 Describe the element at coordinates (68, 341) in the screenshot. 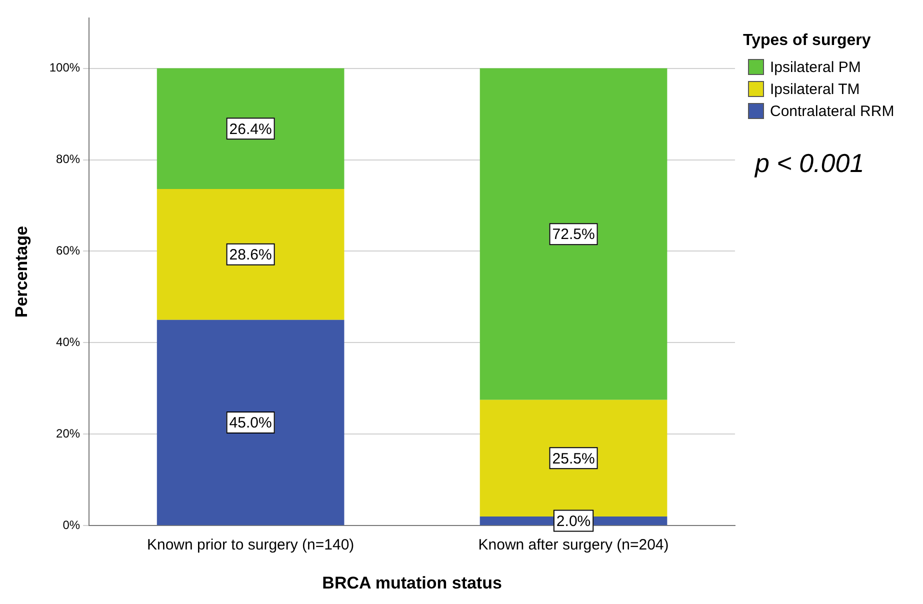

I see `y-tick-label: 40%` at that location.